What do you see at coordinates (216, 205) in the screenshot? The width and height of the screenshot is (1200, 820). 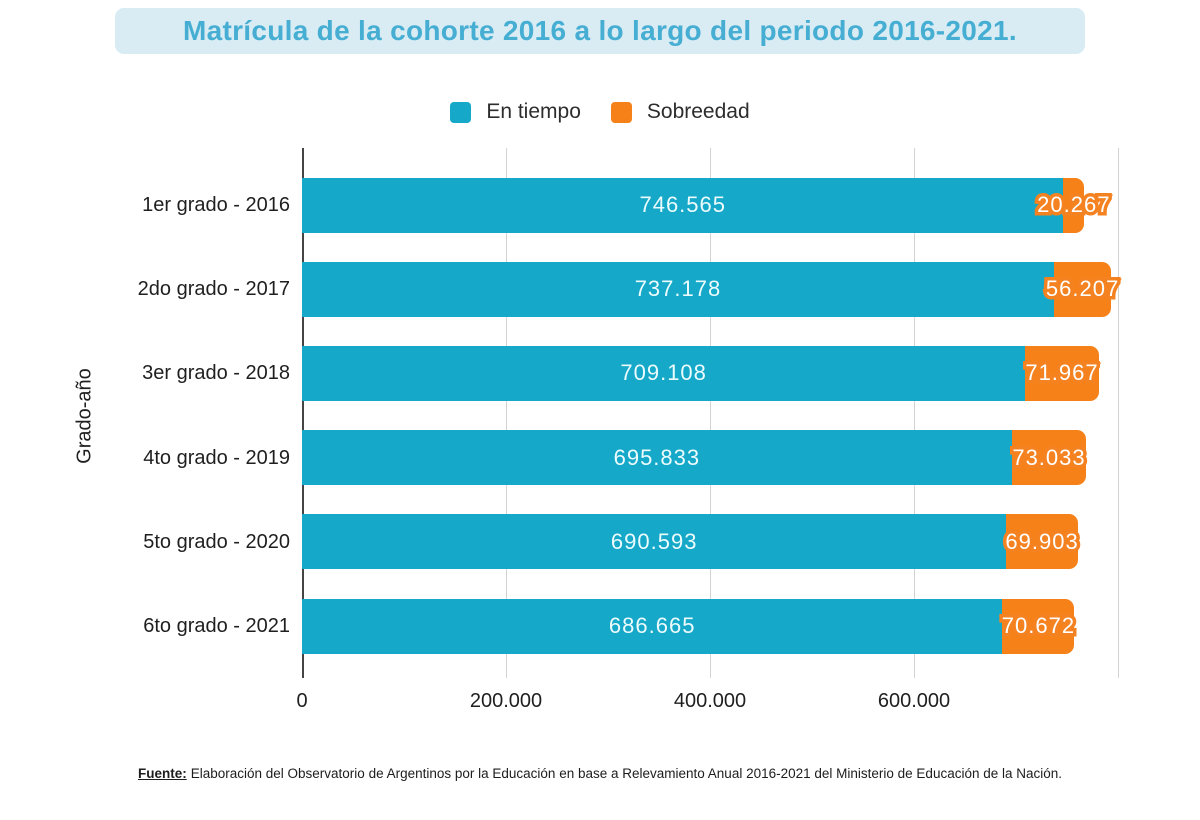 I see `category-label: 1er grado - 2016` at bounding box center [216, 205].